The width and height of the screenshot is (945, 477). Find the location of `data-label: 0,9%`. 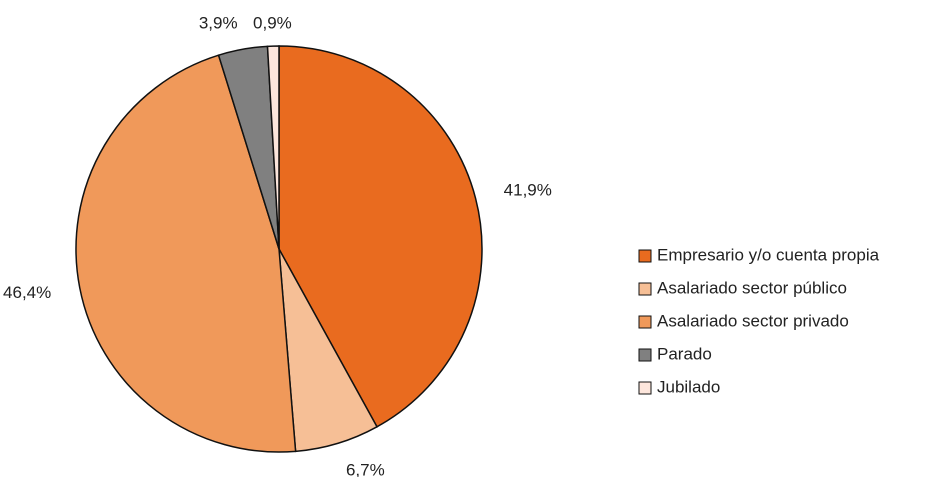

data-label: 0,9% is located at coordinates (272, 22).